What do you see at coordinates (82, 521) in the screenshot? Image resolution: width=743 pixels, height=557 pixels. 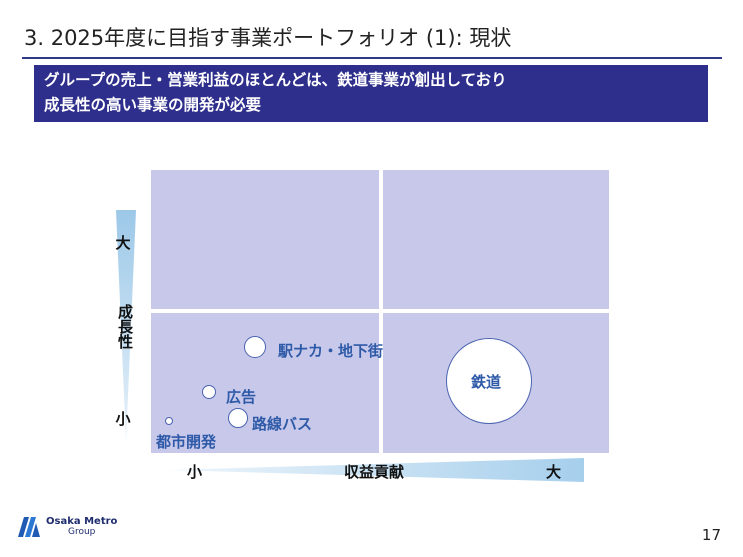 I see `logo-line-1: Osaka Metro` at bounding box center [82, 521].